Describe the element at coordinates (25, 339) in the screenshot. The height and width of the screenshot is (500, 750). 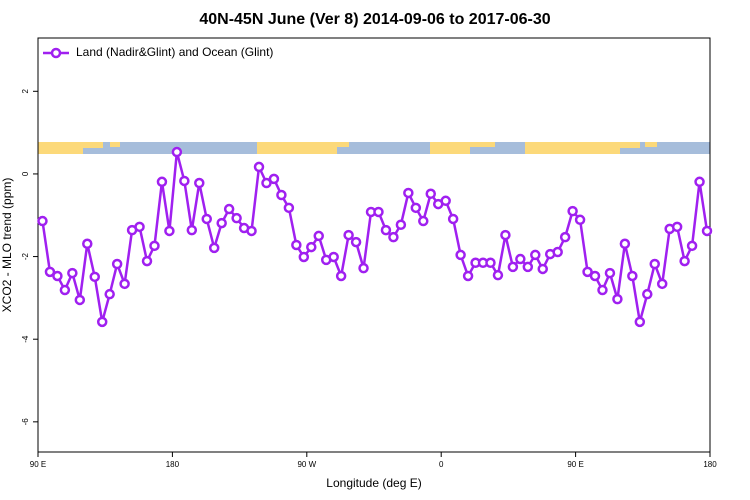
I see `y-tick-label: -4` at that location.